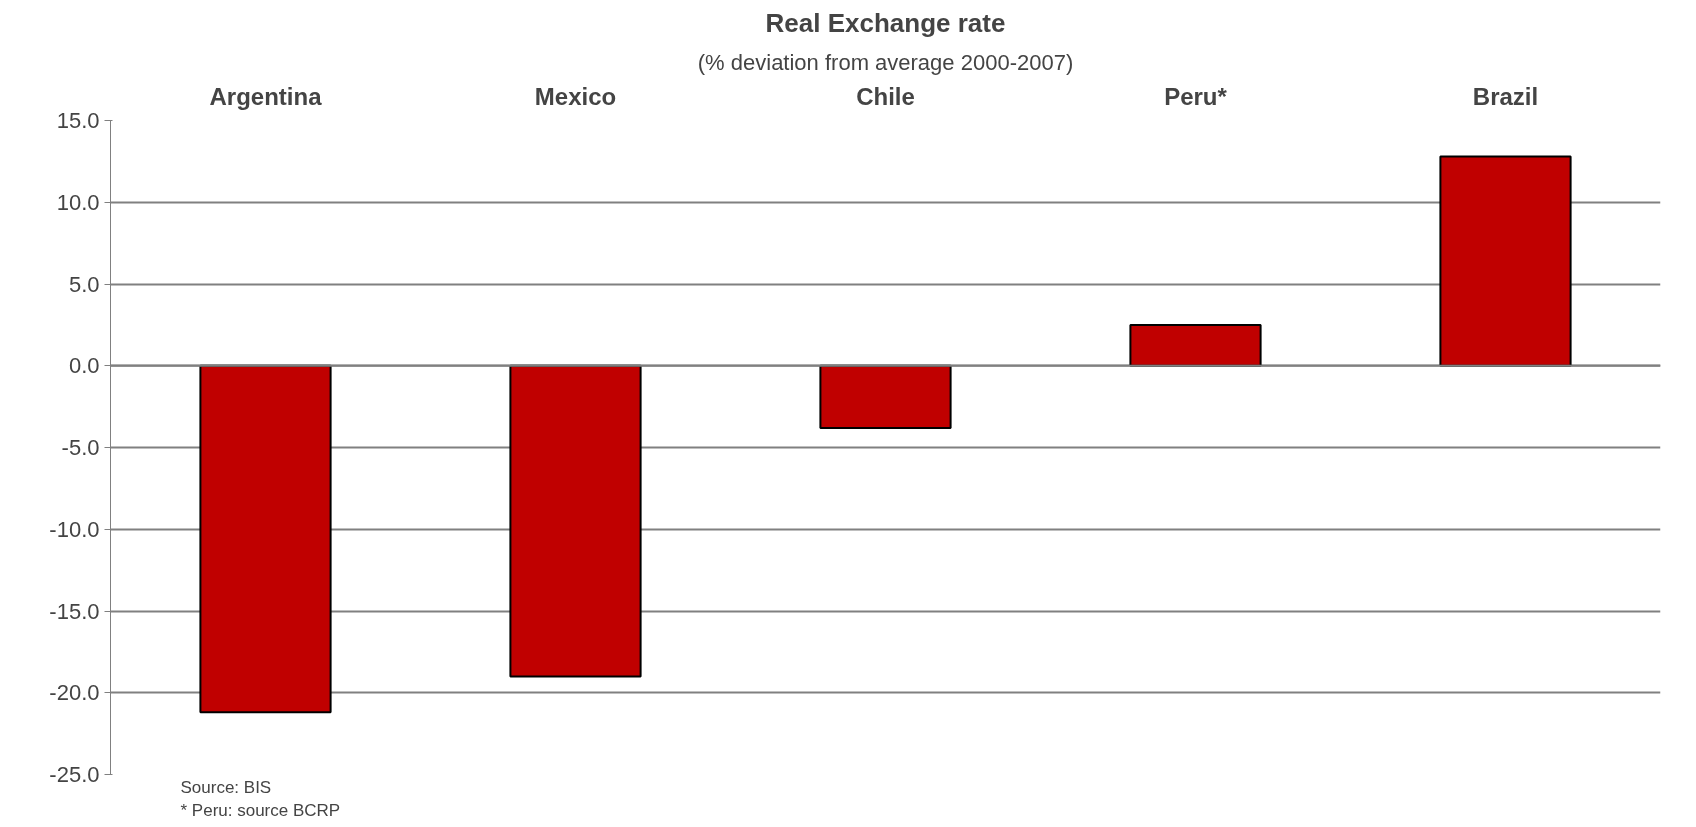  I want to click on y-tick-label: -25.0, so click(74, 774).